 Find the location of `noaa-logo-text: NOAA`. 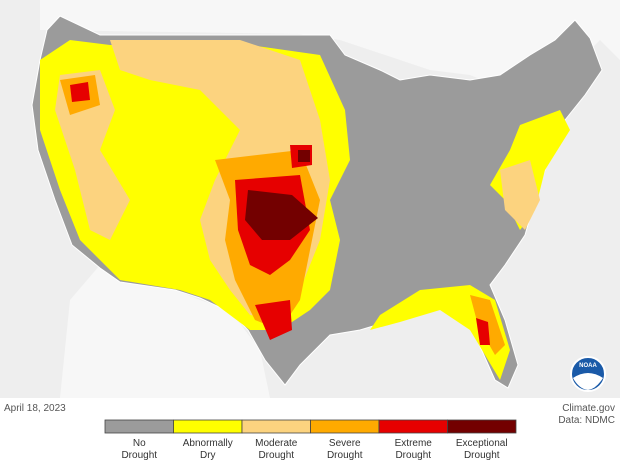

noaa-logo-text: NOAA is located at coordinates (588, 366).